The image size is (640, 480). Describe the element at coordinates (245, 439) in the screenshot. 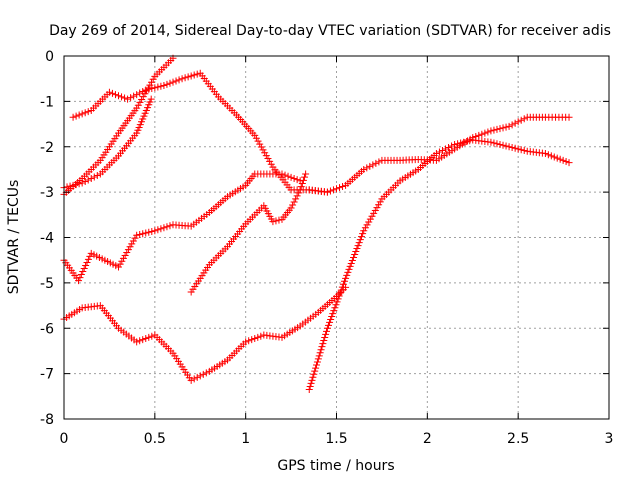

I see `x-tick-label: 1` at that location.